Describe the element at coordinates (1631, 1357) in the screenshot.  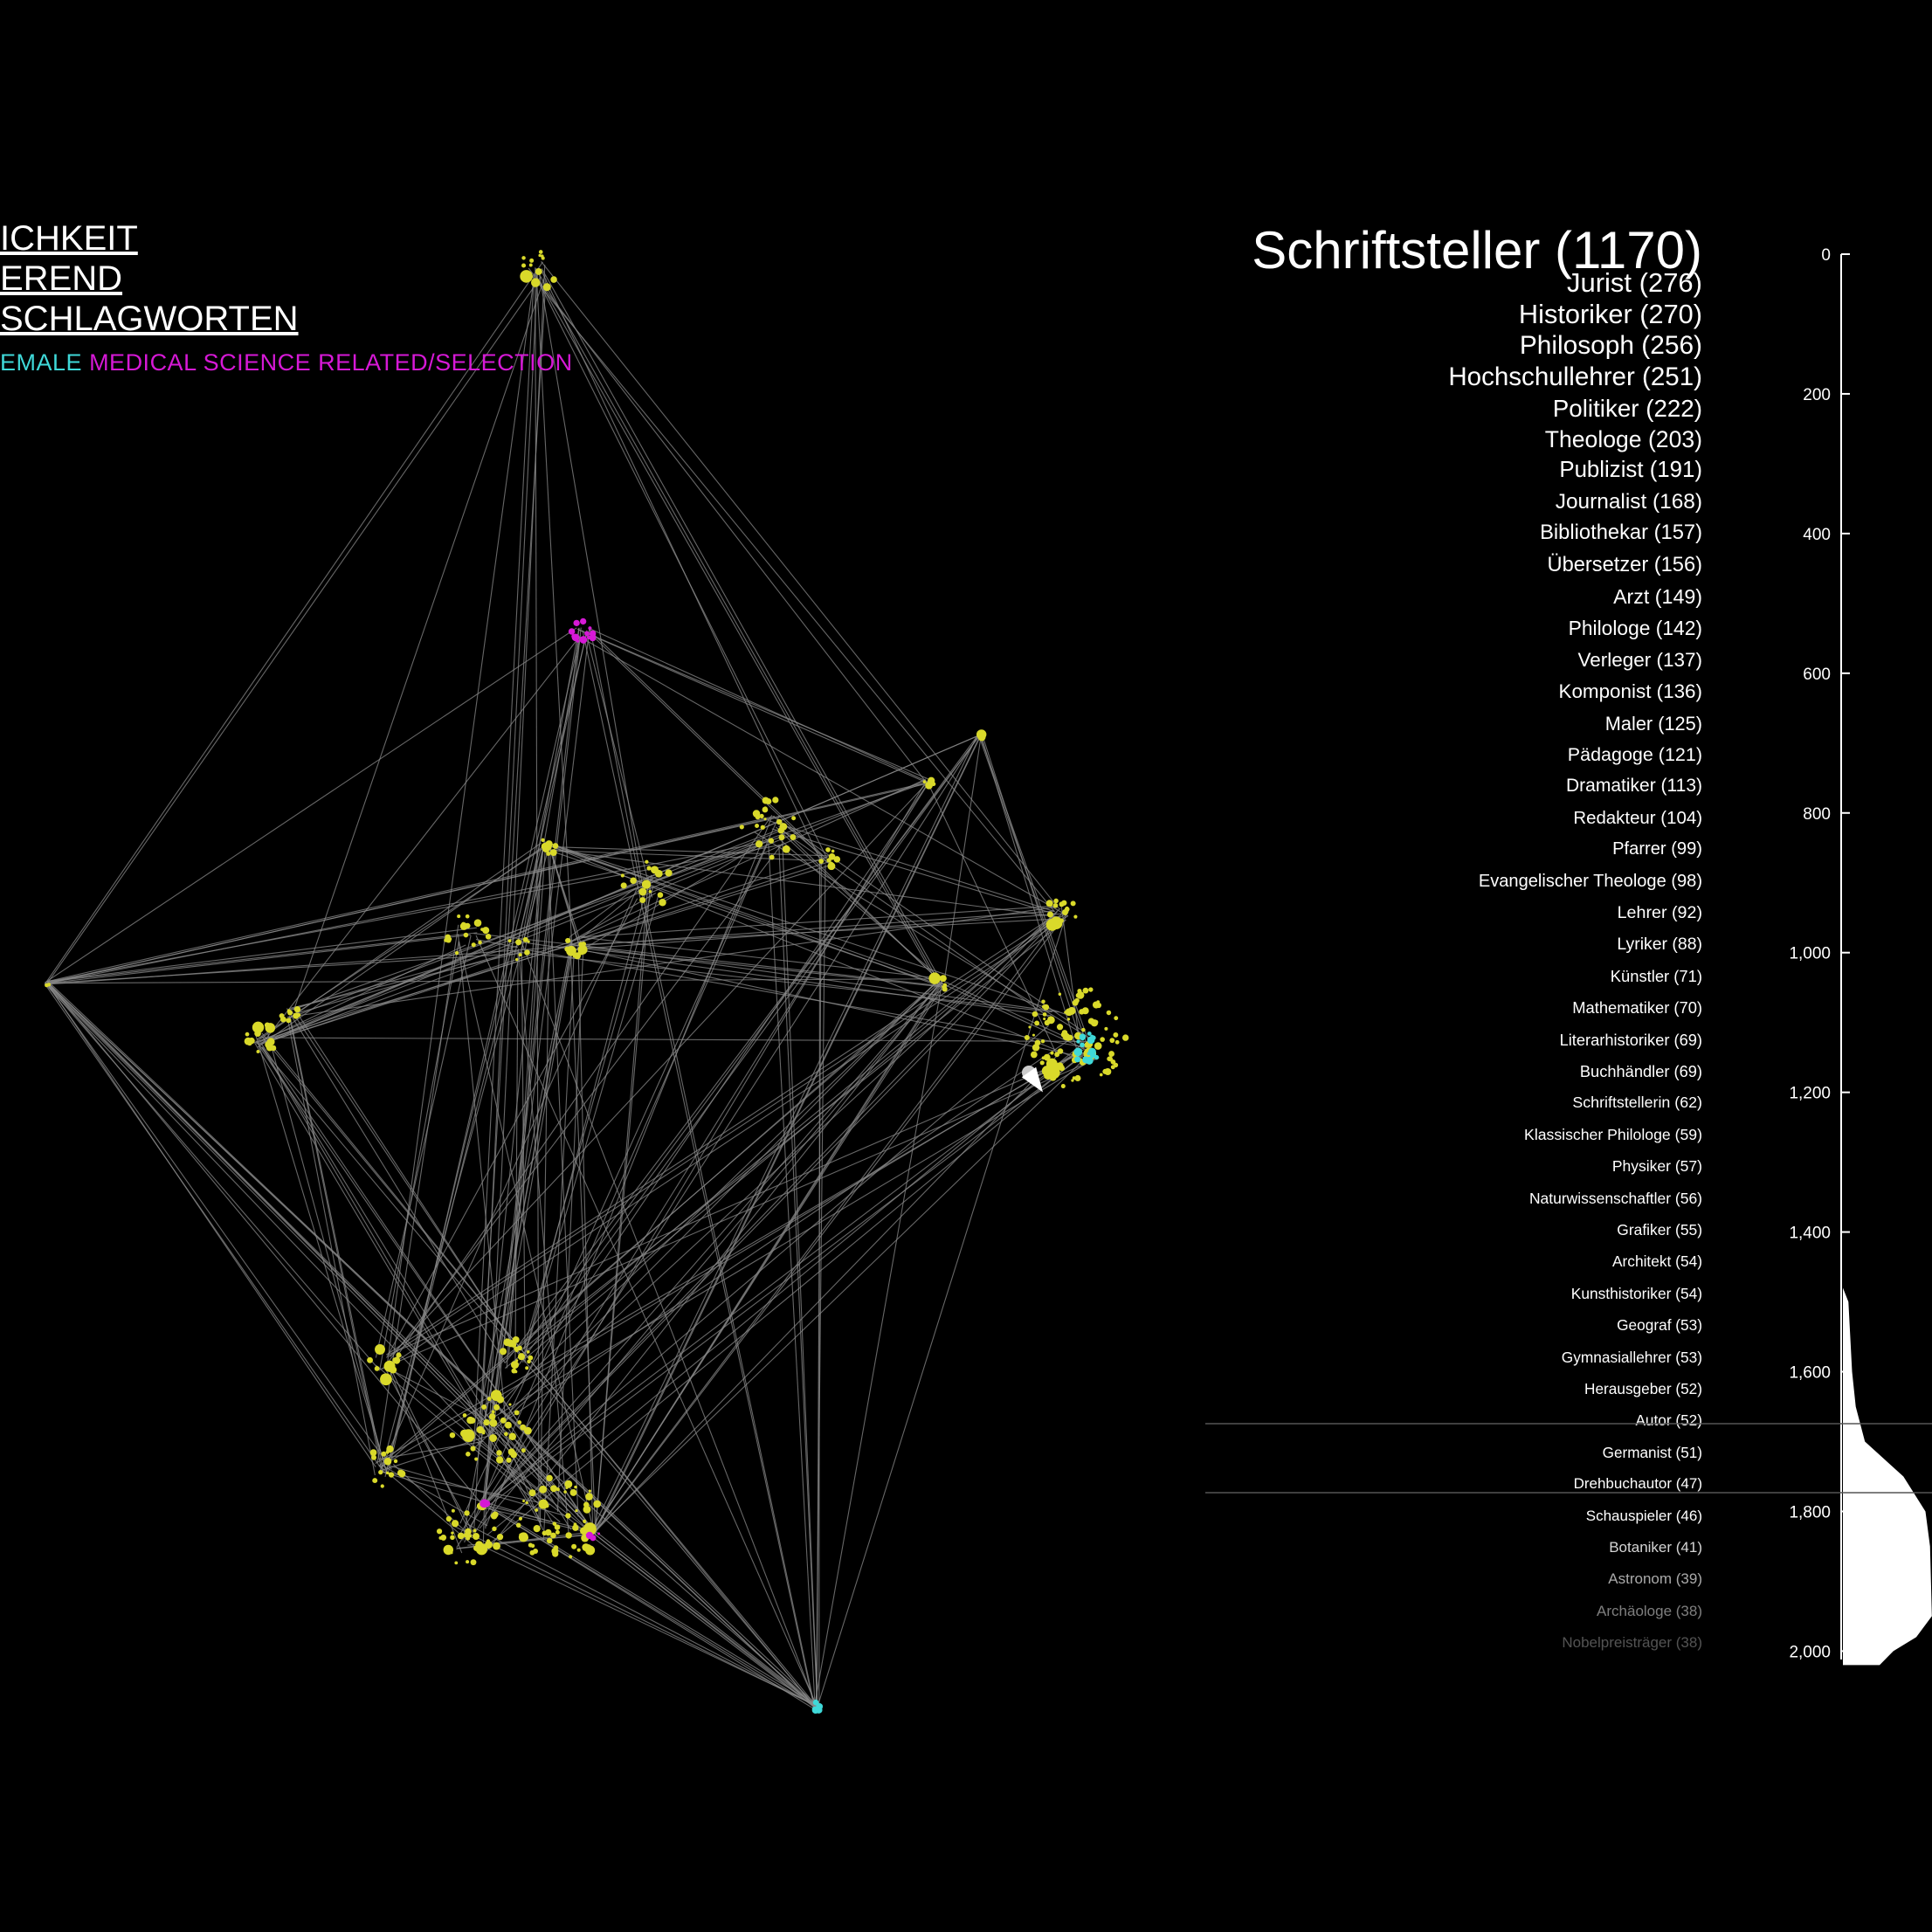
I see `term-item: Gymnasiallehrer (53)` at that location.